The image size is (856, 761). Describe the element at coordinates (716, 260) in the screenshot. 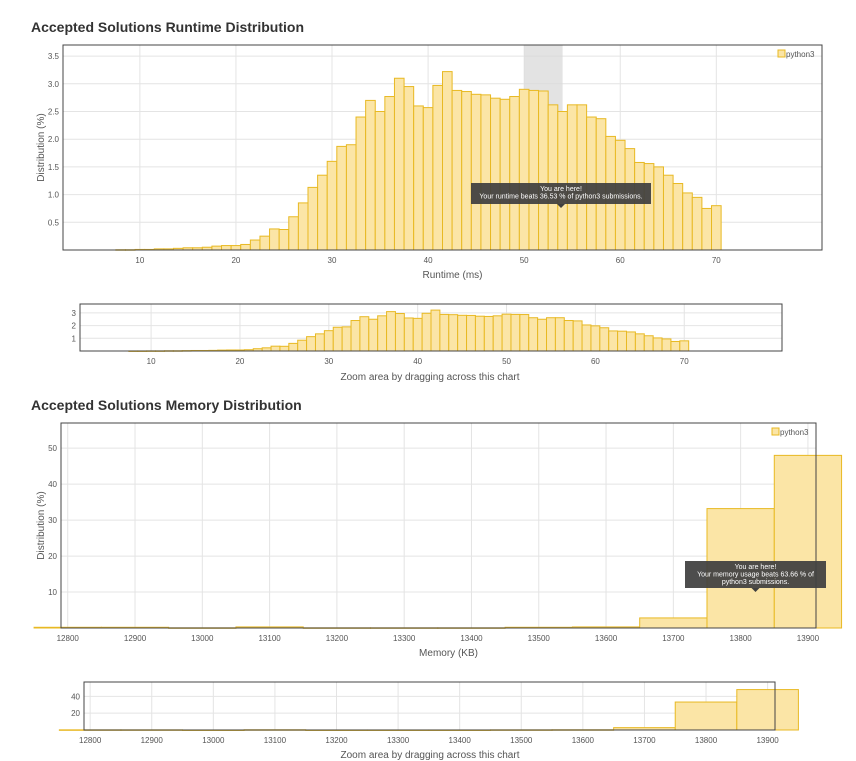

I see `runtime-xtick-label: 70` at that location.